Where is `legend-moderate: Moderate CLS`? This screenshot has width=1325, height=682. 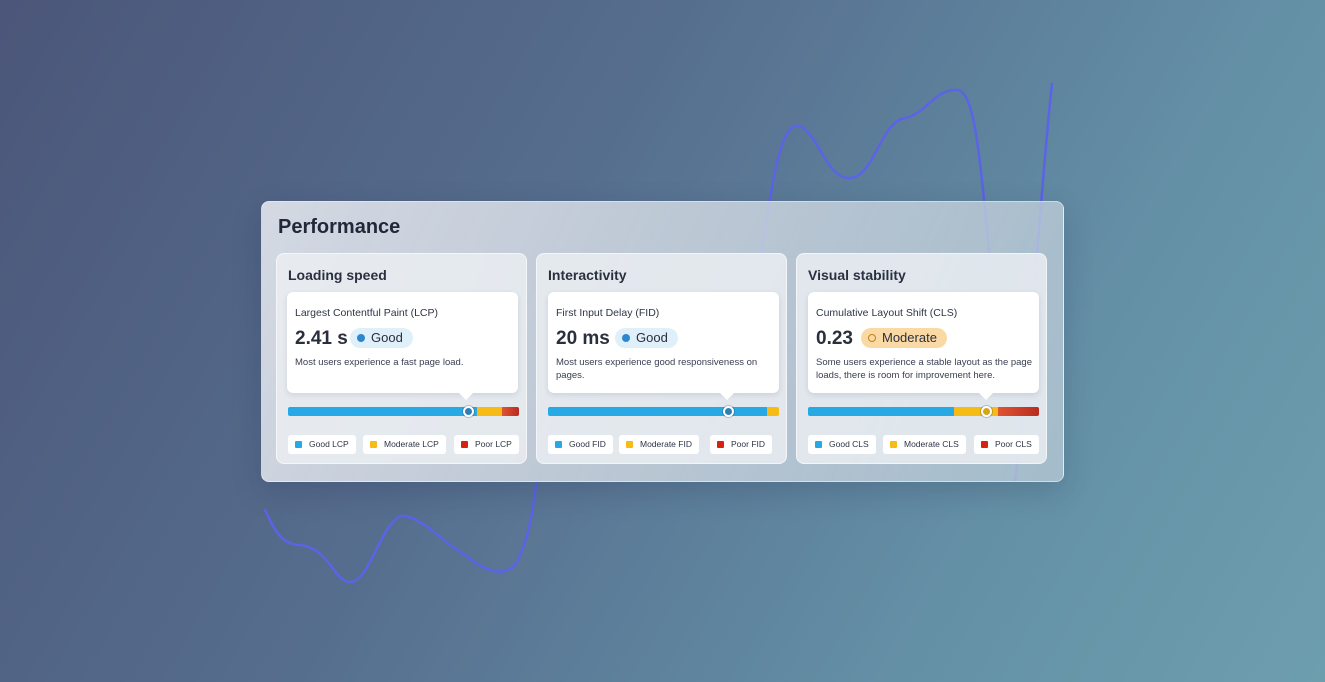 legend-moderate: Moderate CLS is located at coordinates (924, 444).